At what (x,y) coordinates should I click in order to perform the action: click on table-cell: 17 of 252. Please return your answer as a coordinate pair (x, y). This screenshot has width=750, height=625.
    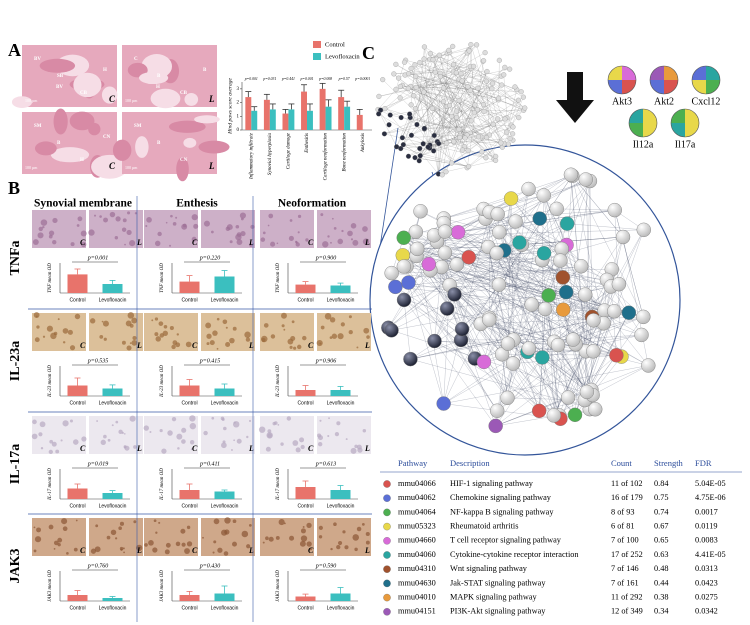
    Looking at the image, I should click on (627, 554).